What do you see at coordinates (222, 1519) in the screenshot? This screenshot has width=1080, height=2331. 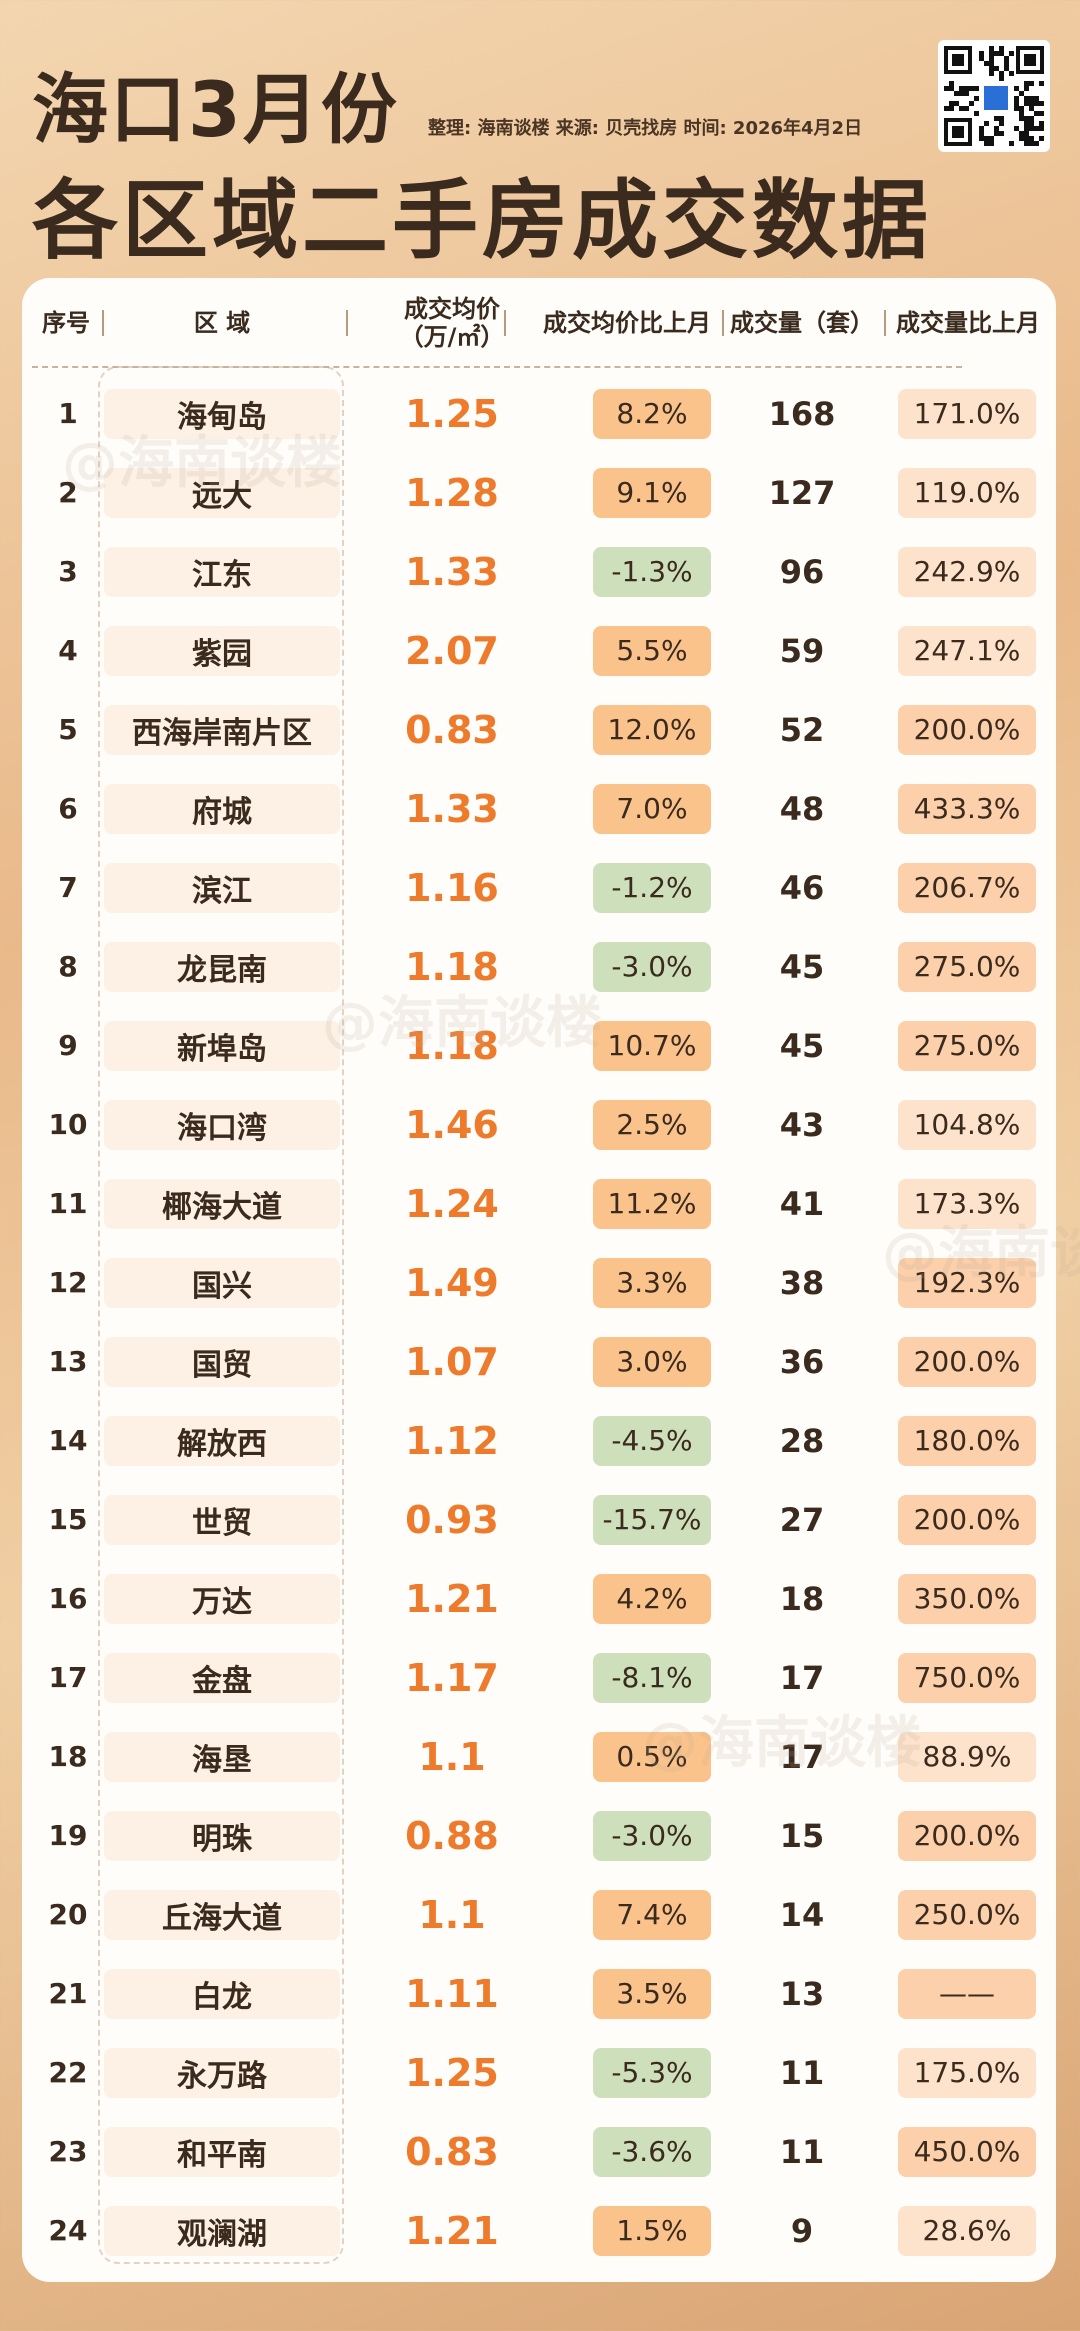 I see `region-name: 世贸` at bounding box center [222, 1519].